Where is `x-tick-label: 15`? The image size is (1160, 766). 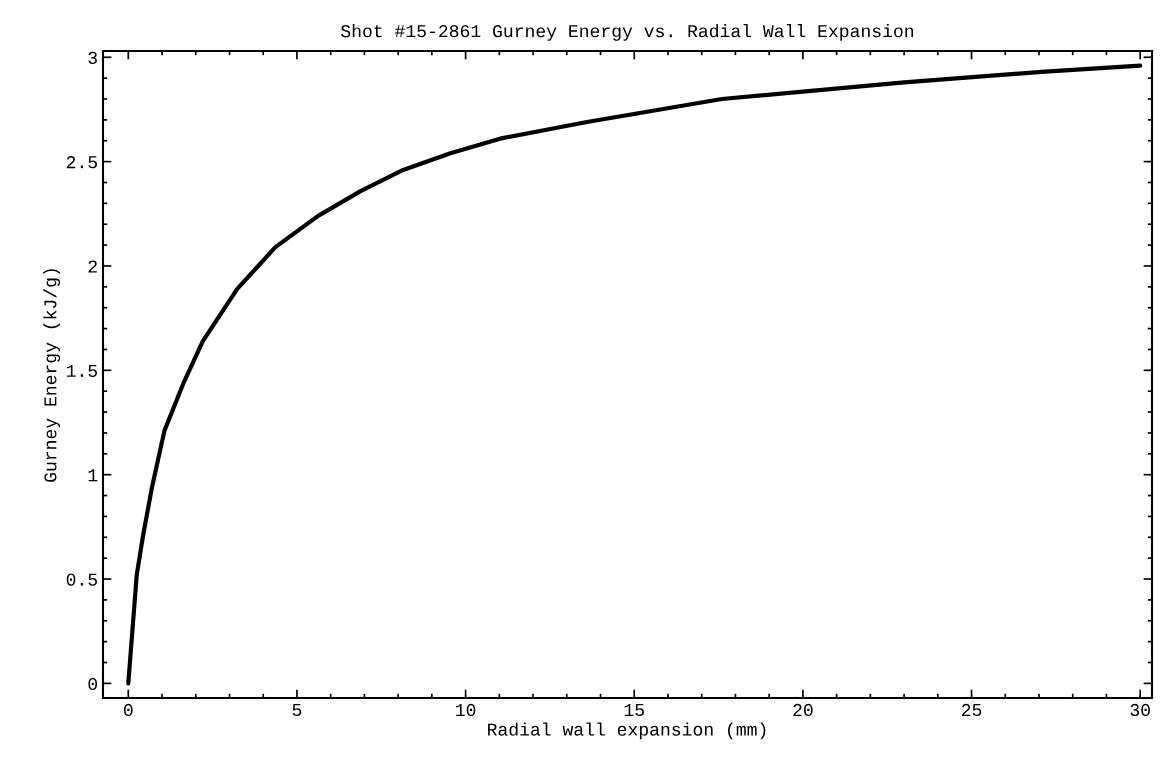 x-tick-label: 15 is located at coordinates (634, 710).